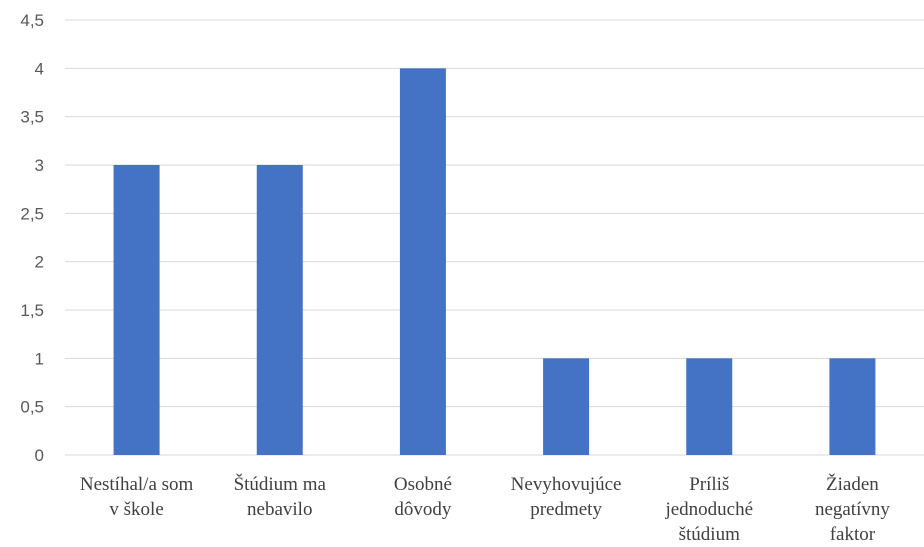 Image resolution: width=924 pixels, height=547 pixels. What do you see at coordinates (853, 534) in the screenshot?
I see `x-tick-label: faktor` at bounding box center [853, 534].